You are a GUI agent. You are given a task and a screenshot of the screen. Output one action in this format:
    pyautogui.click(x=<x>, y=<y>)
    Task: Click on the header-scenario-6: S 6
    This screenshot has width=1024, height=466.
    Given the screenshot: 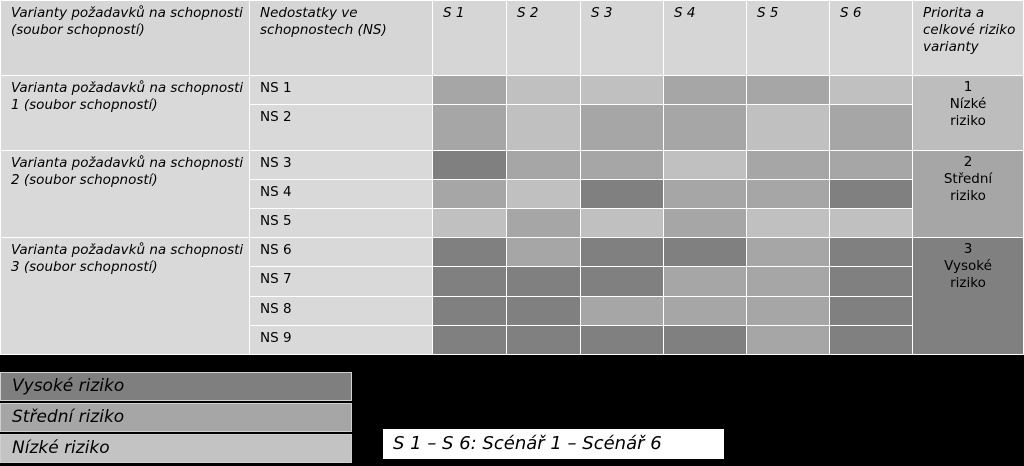 What is the action you would take?
    pyautogui.click(x=871, y=38)
    